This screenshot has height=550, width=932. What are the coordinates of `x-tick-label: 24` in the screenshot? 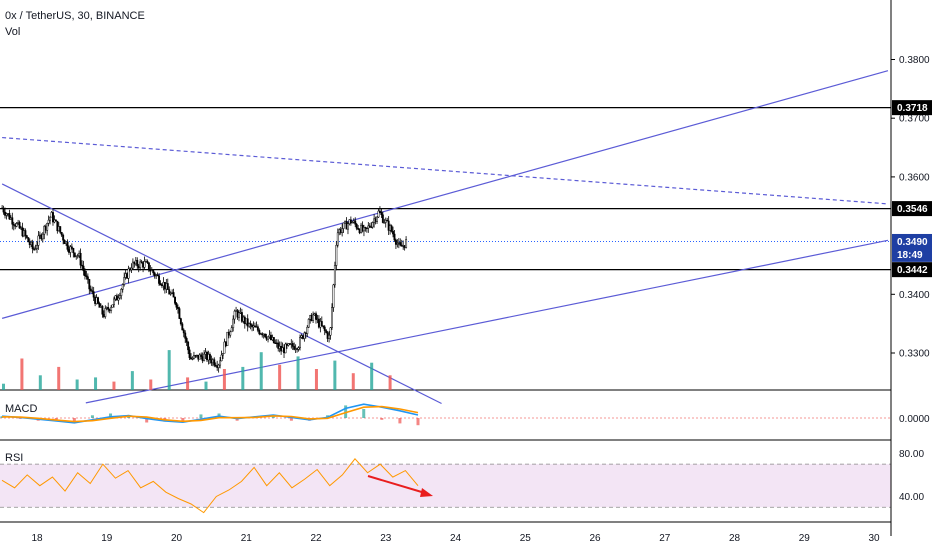 It's located at (456, 538).